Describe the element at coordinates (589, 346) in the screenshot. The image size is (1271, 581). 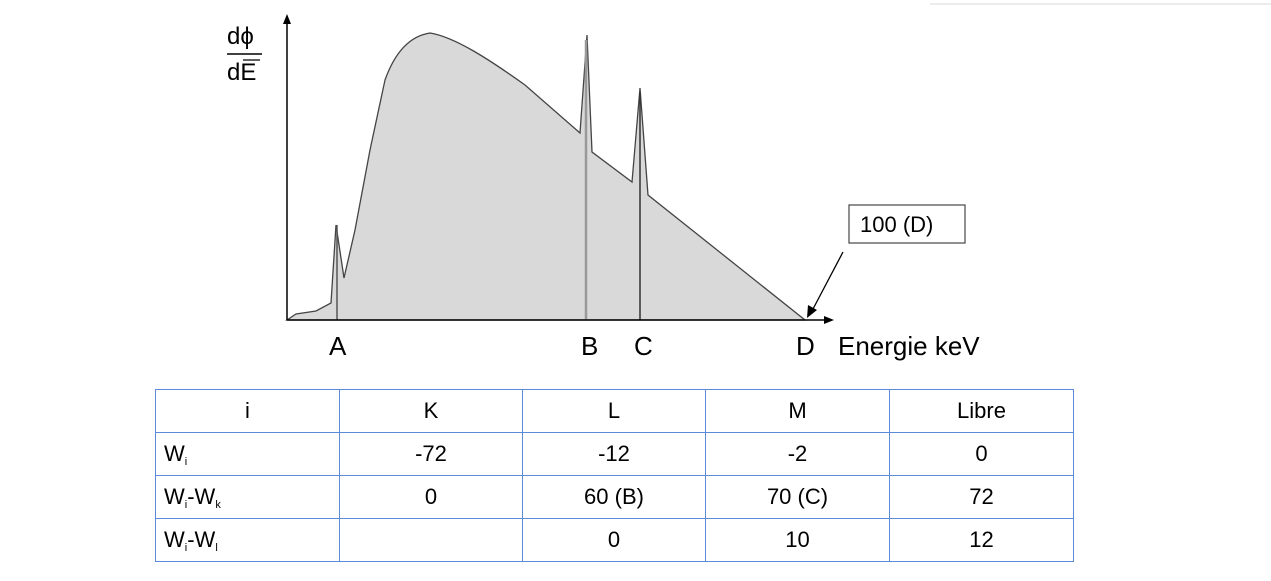
I see `point-label-b: B` at that location.